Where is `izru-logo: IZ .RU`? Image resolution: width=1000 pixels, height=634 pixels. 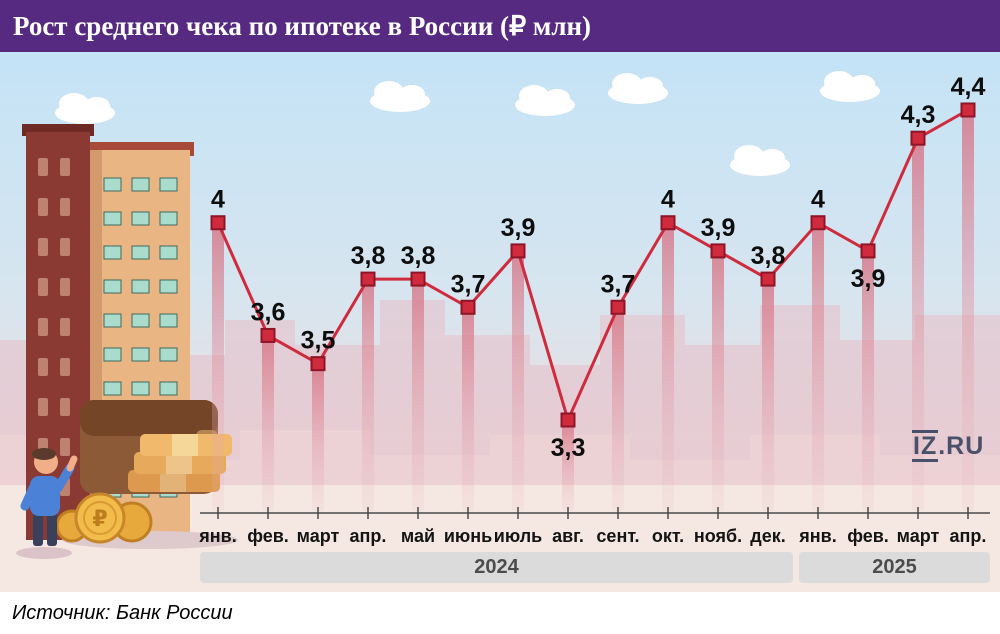
izru-logo: IZ .RU is located at coordinates (948, 446).